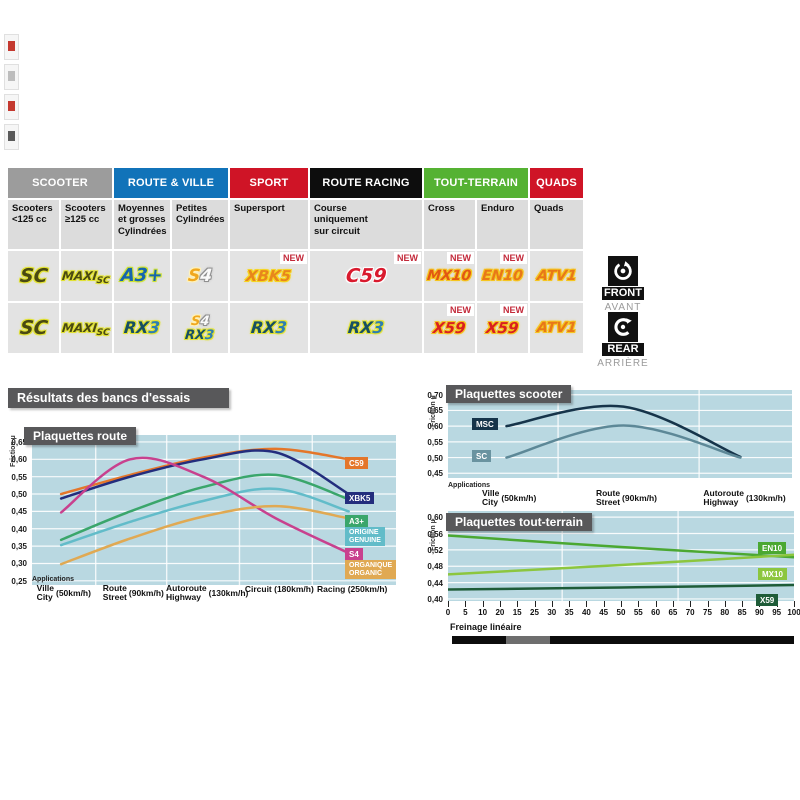 The width and height of the screenshot is (800, 800). I want to click on logo-en10: EN10, so click(502, 276).